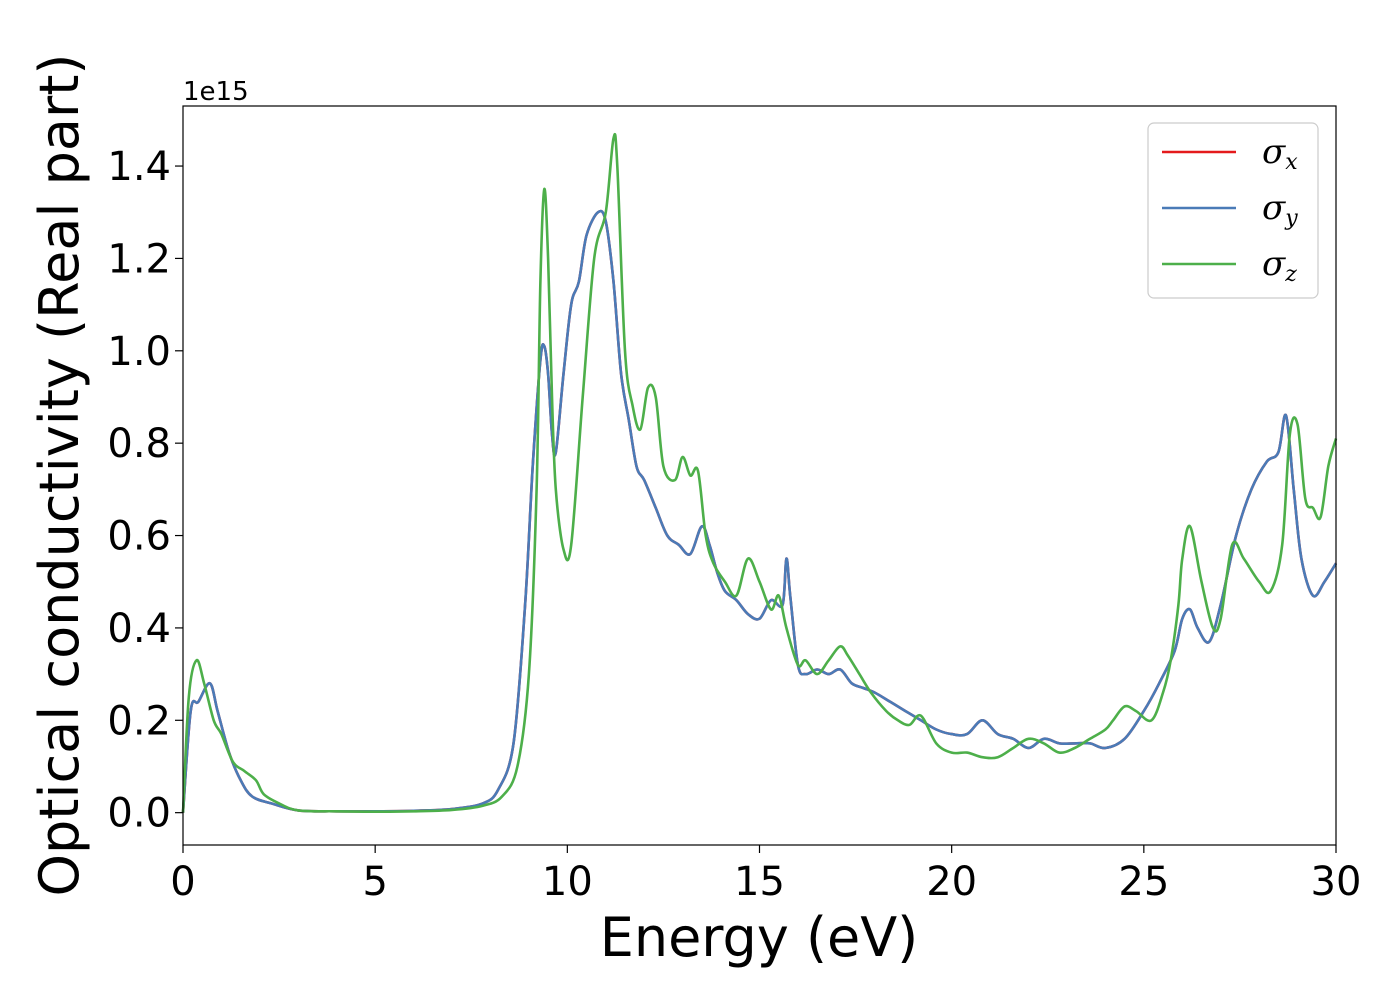 This screenshot has height=1000, width=1400. What do you see at coordinates (139, 444) in the screenshot?
I see `y-tick-label: 0.8` at bounding box center [139, 444].